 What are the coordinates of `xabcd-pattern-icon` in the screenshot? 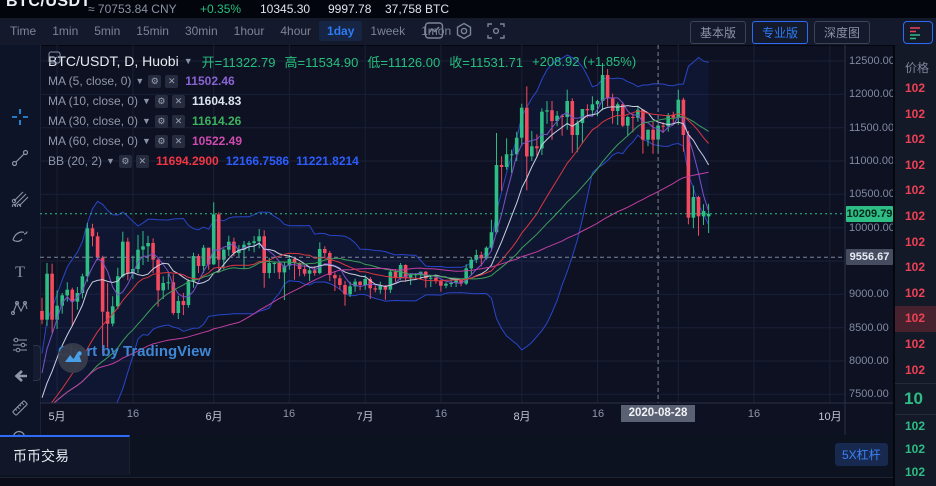 It's located at (20, 308).